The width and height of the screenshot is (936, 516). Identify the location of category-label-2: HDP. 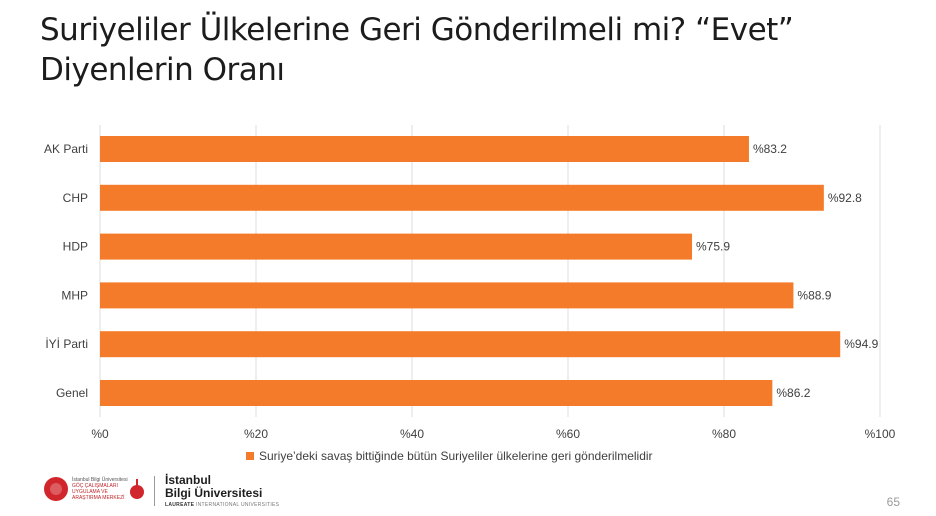
(75, 247).